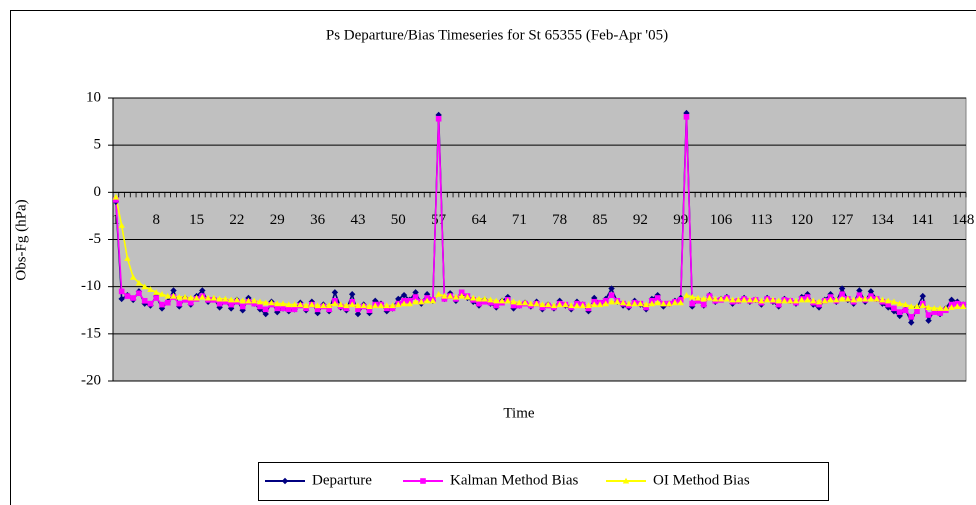  Describe the element at coordinates (196, 220) in the screenshot. I see `x-tick-label: 15` at that location.